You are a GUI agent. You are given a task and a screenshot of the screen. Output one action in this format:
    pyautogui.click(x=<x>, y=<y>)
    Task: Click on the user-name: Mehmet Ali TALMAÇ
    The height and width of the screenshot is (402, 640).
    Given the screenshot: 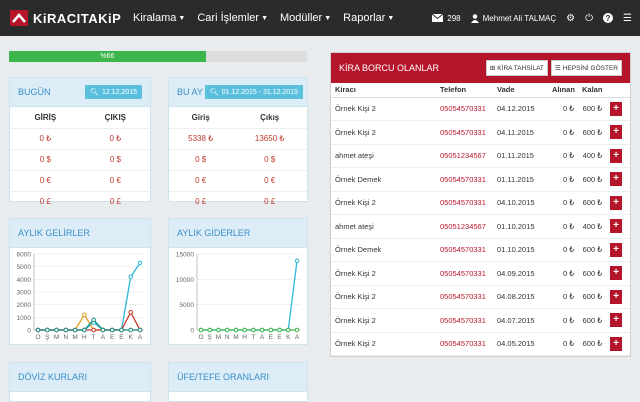 What is the action you would take?
    pyautogui.click(x=519, y=18)
    